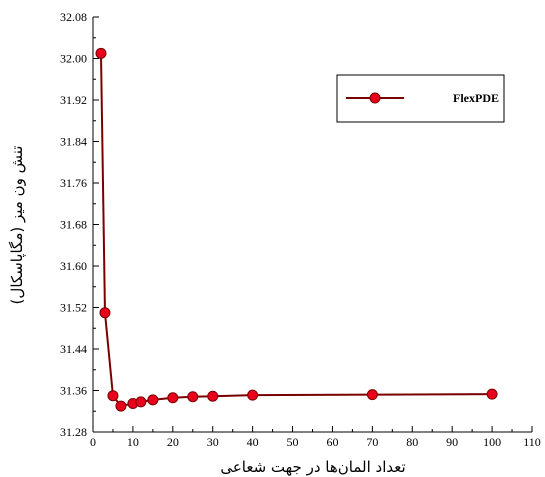 This screenshot has width=545, height=477. I want to click on legend-label: FlexPDE, so click(476, 98).